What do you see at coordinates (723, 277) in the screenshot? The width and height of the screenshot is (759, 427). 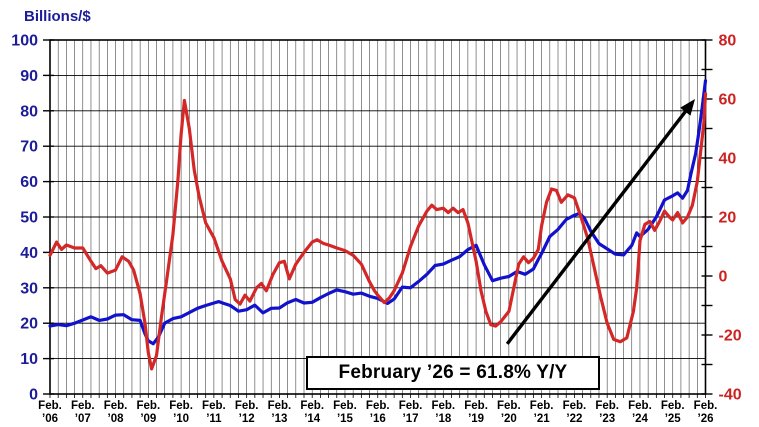 I see `right-axis-tick-label: 0` at bounding box center [723, 277].